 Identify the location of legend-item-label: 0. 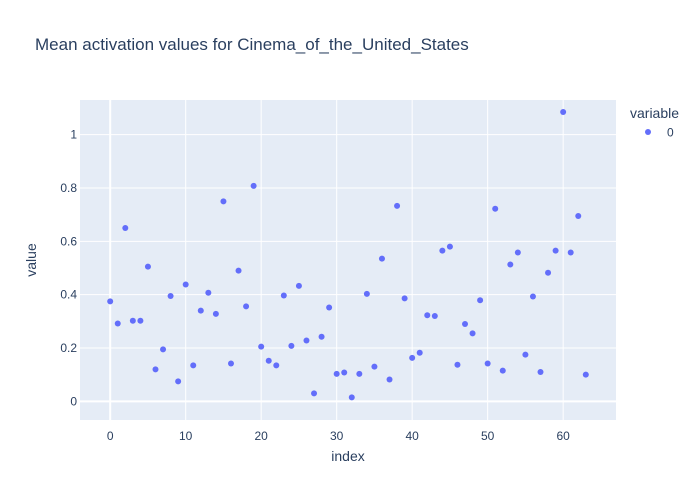
(670, 133).